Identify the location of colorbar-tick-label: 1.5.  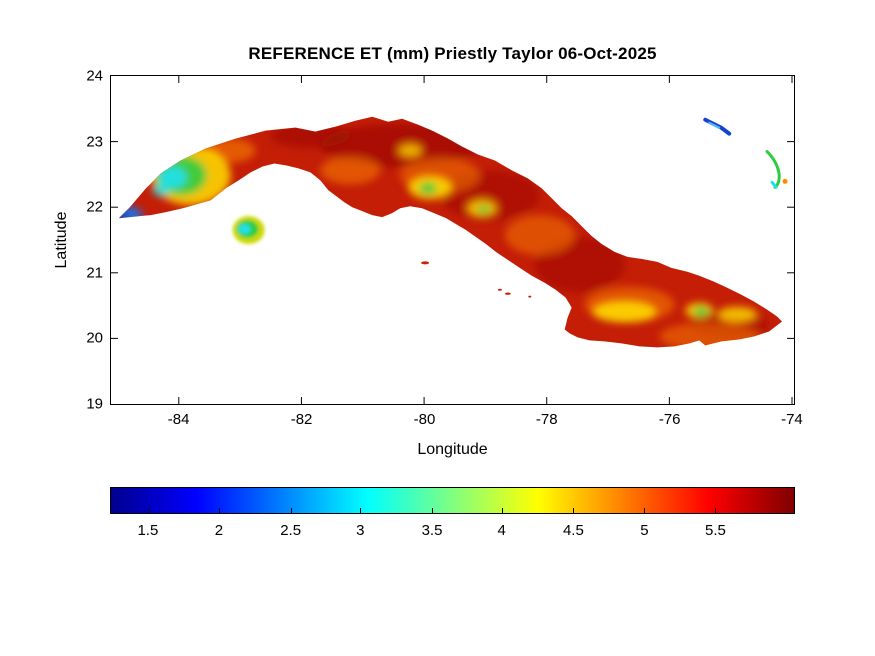
(148, 530).